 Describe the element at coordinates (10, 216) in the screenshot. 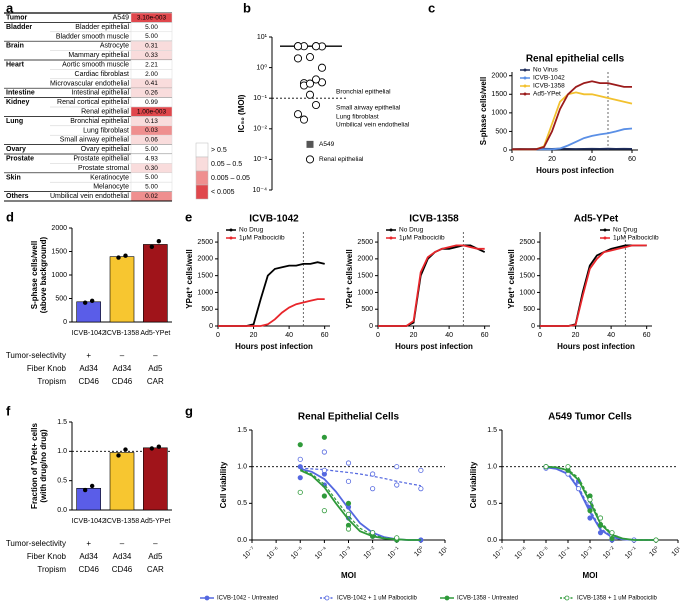

I see `panel-letter: d` at that location.